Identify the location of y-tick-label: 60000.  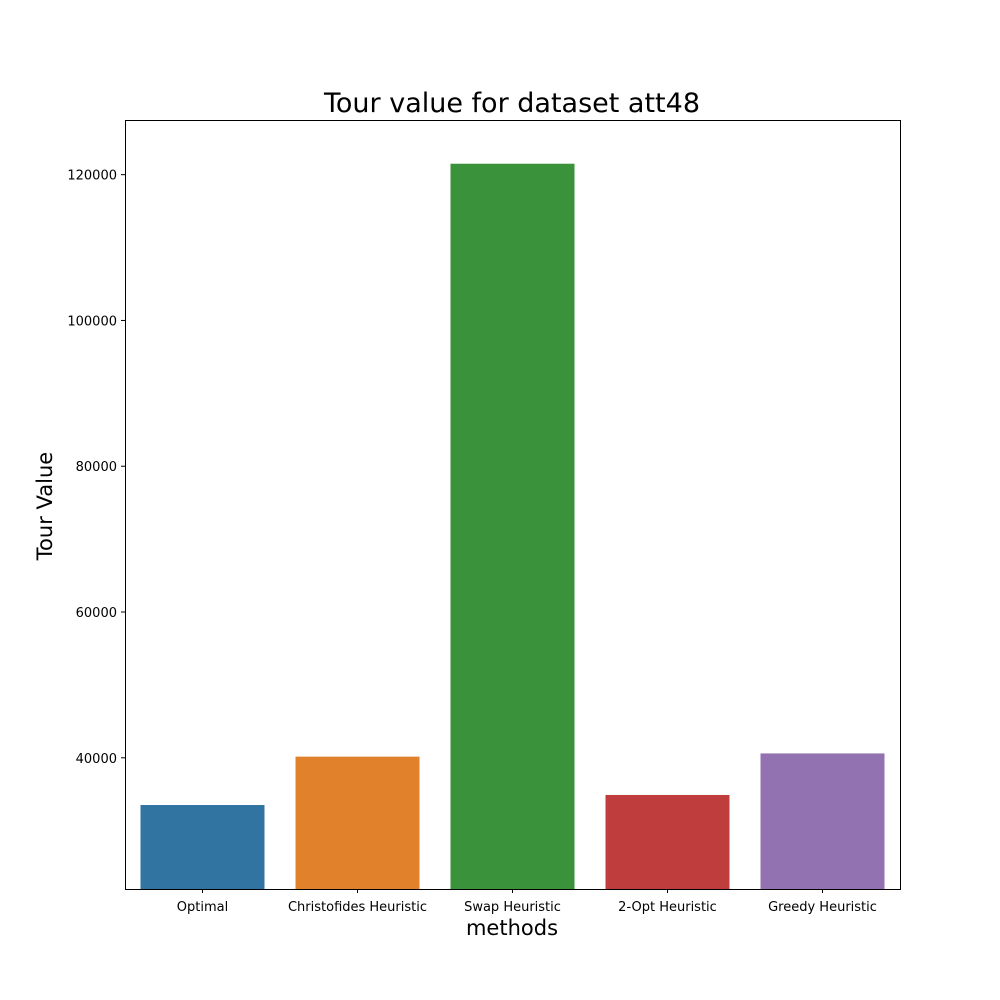
(96, 613).